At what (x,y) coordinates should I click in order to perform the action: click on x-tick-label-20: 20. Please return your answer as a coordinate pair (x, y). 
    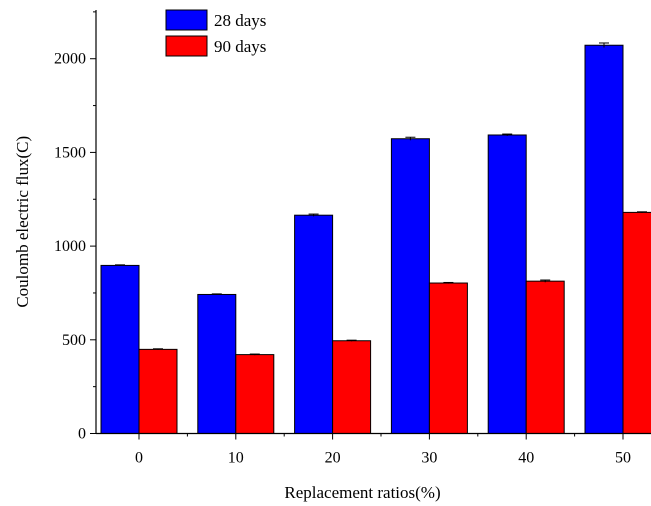
    Looking at the image, I should click on (333, 458).